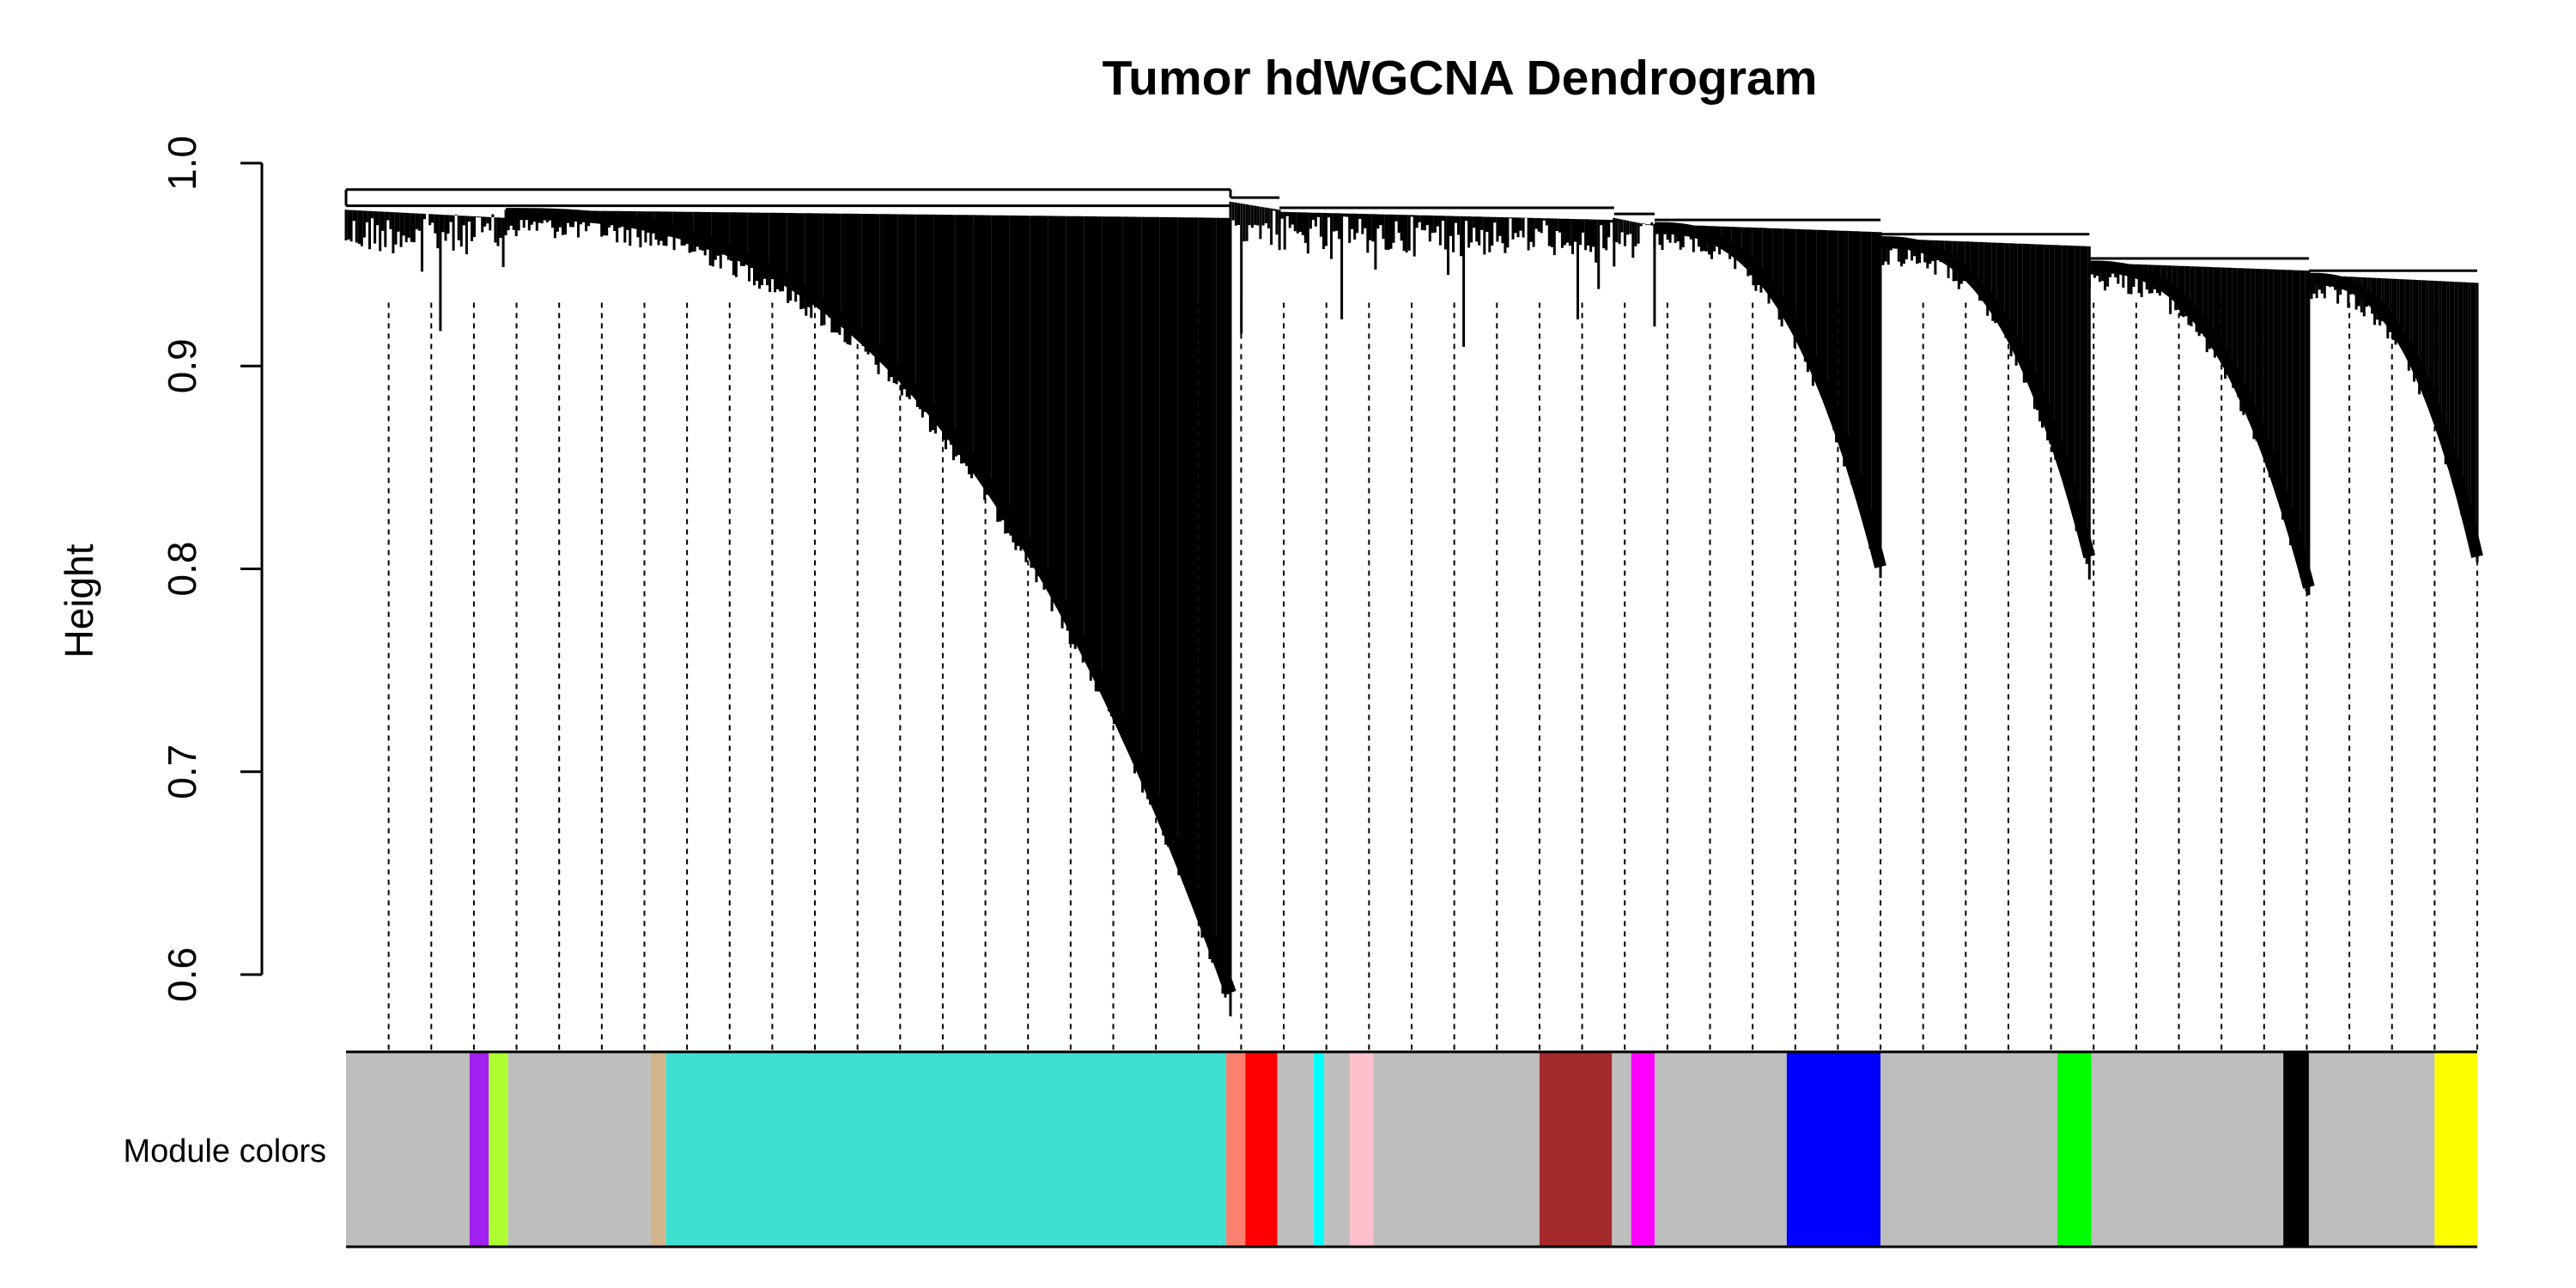  Describe the element at coordinates (79, 601) in the screenshot. I see `y-axis-label: Height` at that location.